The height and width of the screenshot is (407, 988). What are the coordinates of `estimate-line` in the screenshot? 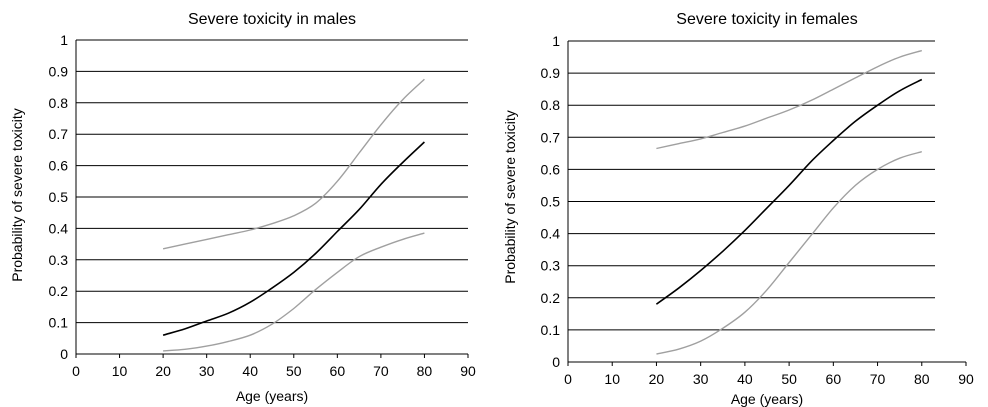 It's located at (293, 238).